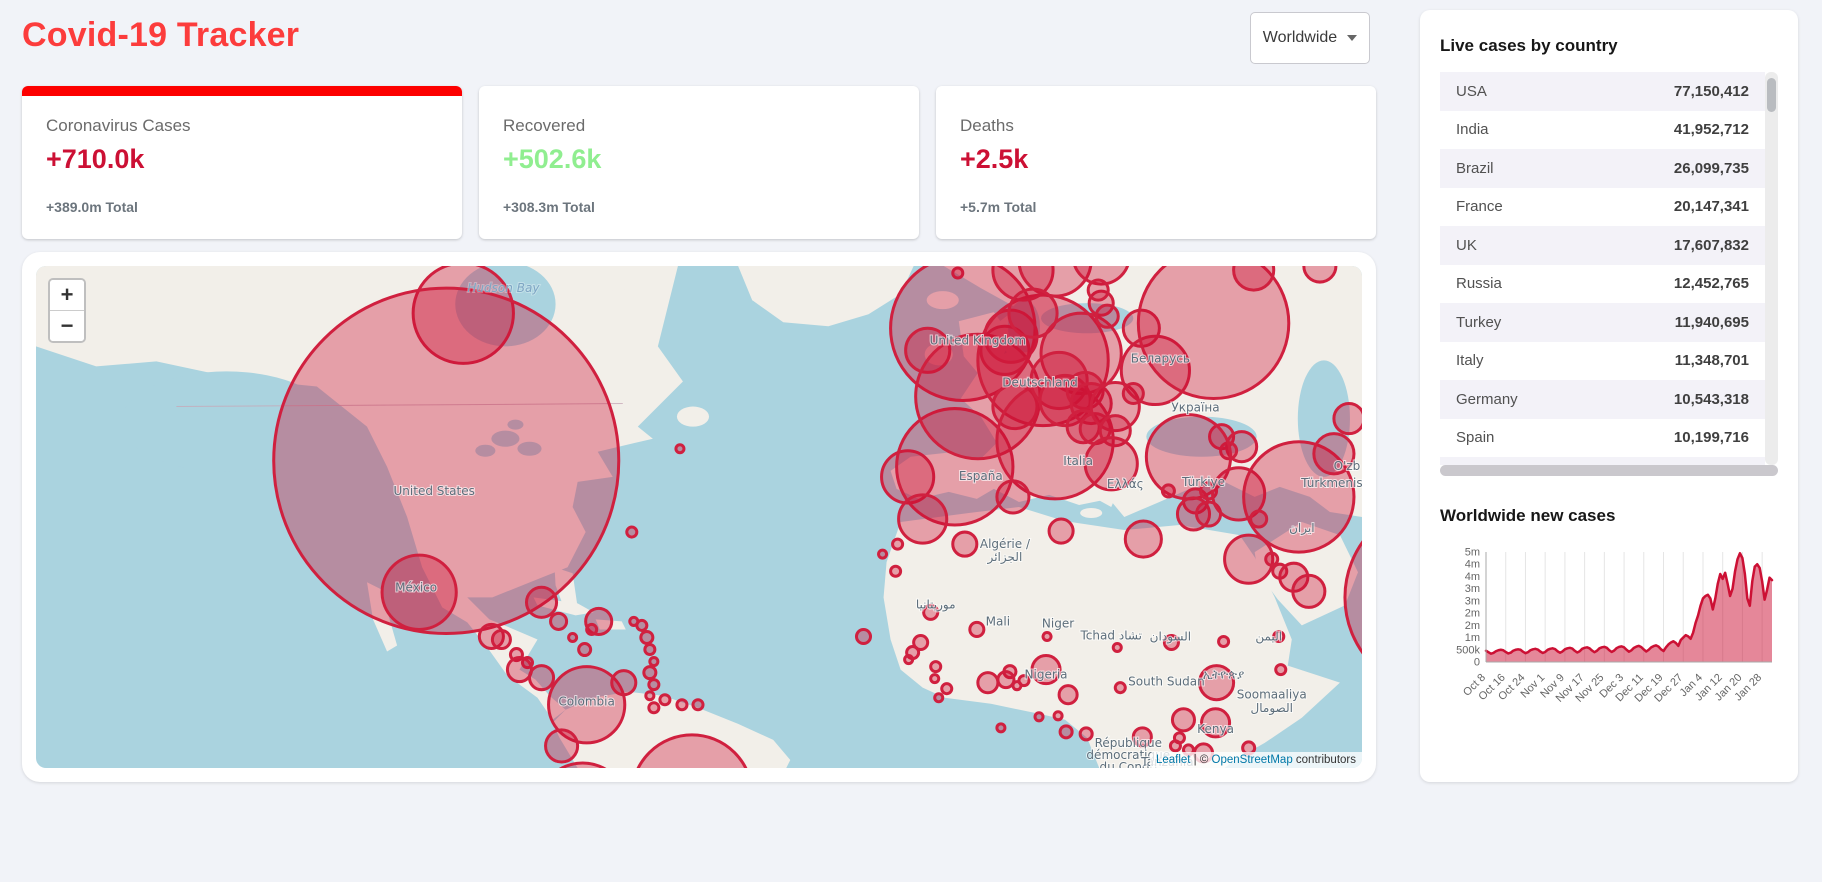 The width and height of the screenshot is (1822, 882). What do you see at coordinates (67, 326) in the screenshot?
I see `zoom-out-button: −` at bounding box center [67, 326].